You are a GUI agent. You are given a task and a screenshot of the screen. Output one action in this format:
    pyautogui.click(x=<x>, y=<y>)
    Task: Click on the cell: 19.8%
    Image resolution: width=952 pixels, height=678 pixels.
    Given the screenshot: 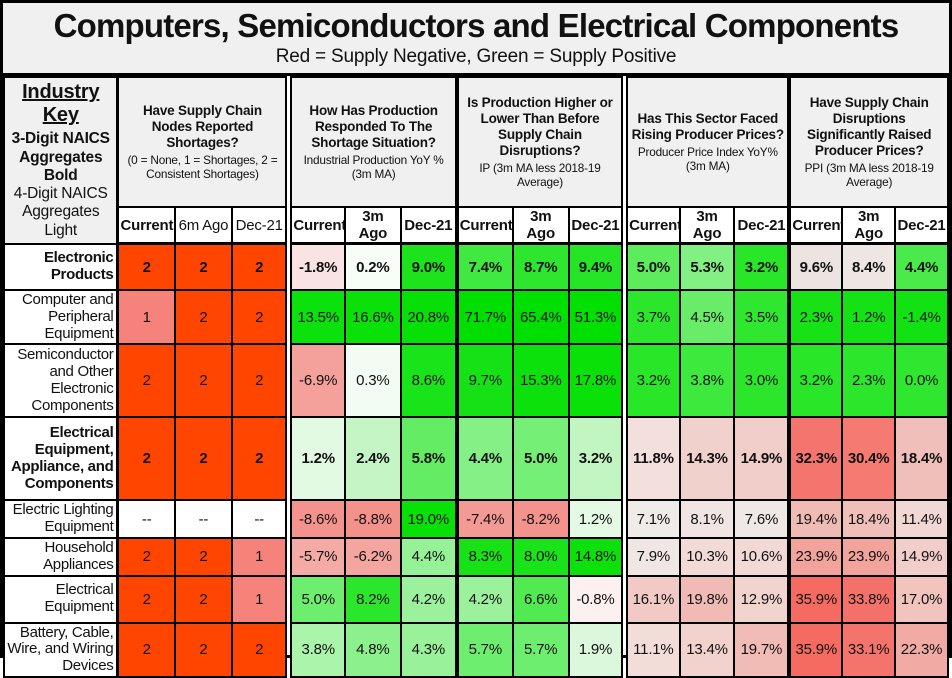 What is the action you would take?
    pyautogui.click(x=707, y=599)
    